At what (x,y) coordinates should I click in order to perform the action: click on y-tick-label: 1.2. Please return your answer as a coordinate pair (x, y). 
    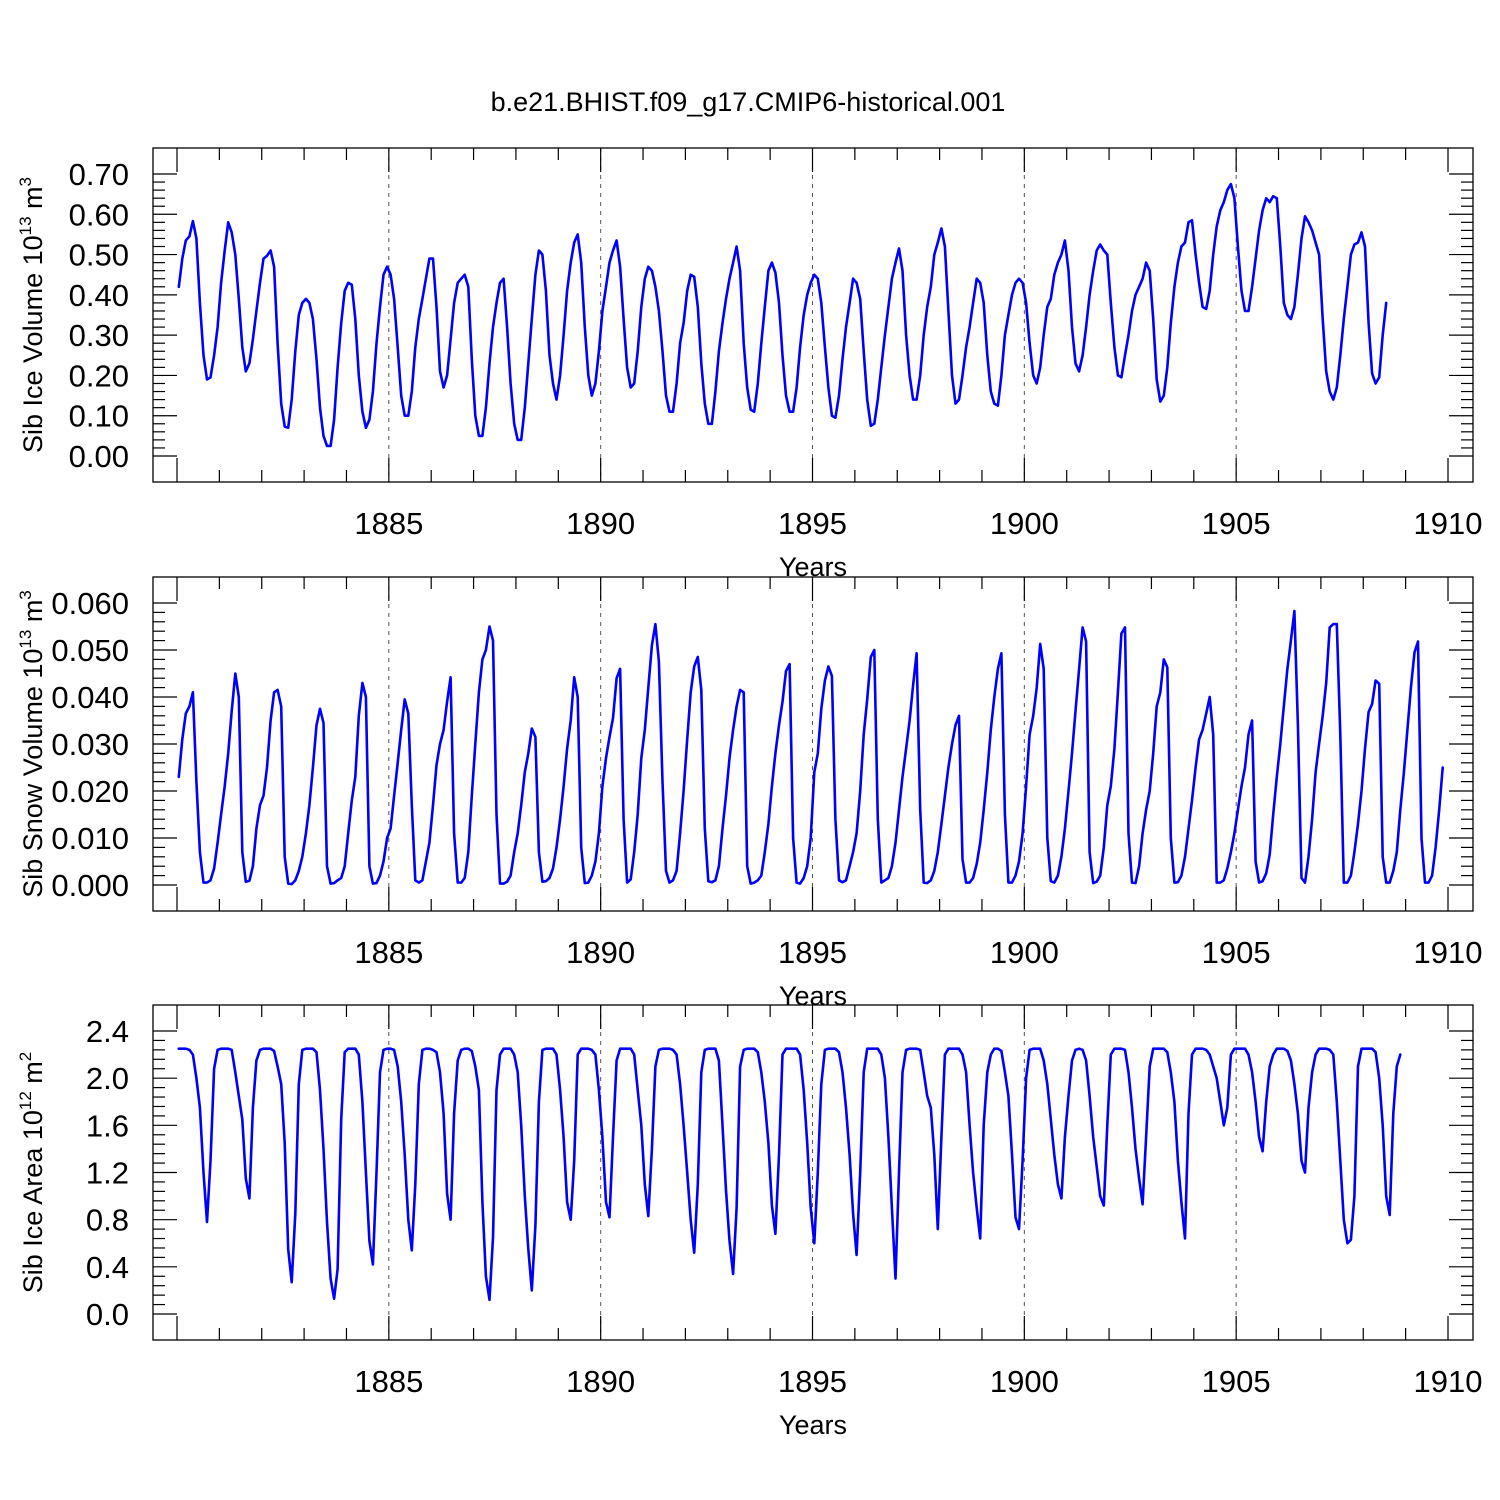
    Looking at the image, I should click on (107, 1173).